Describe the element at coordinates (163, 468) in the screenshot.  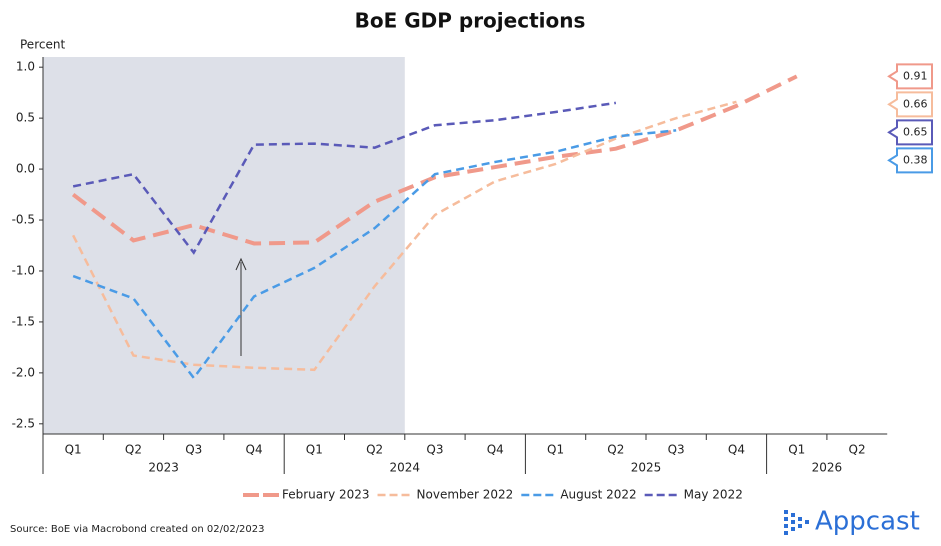
I see `year-label: 2023` at that location.